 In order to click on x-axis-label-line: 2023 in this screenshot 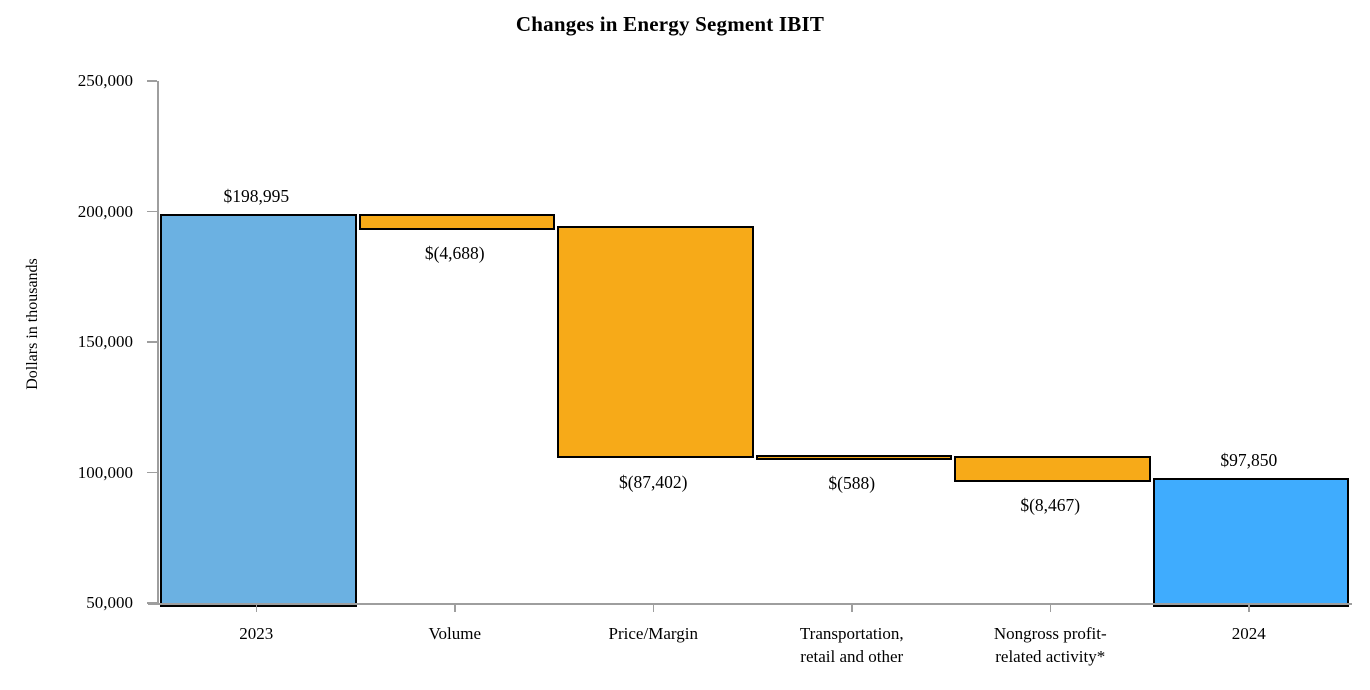, I will do `click(256, 633)`.